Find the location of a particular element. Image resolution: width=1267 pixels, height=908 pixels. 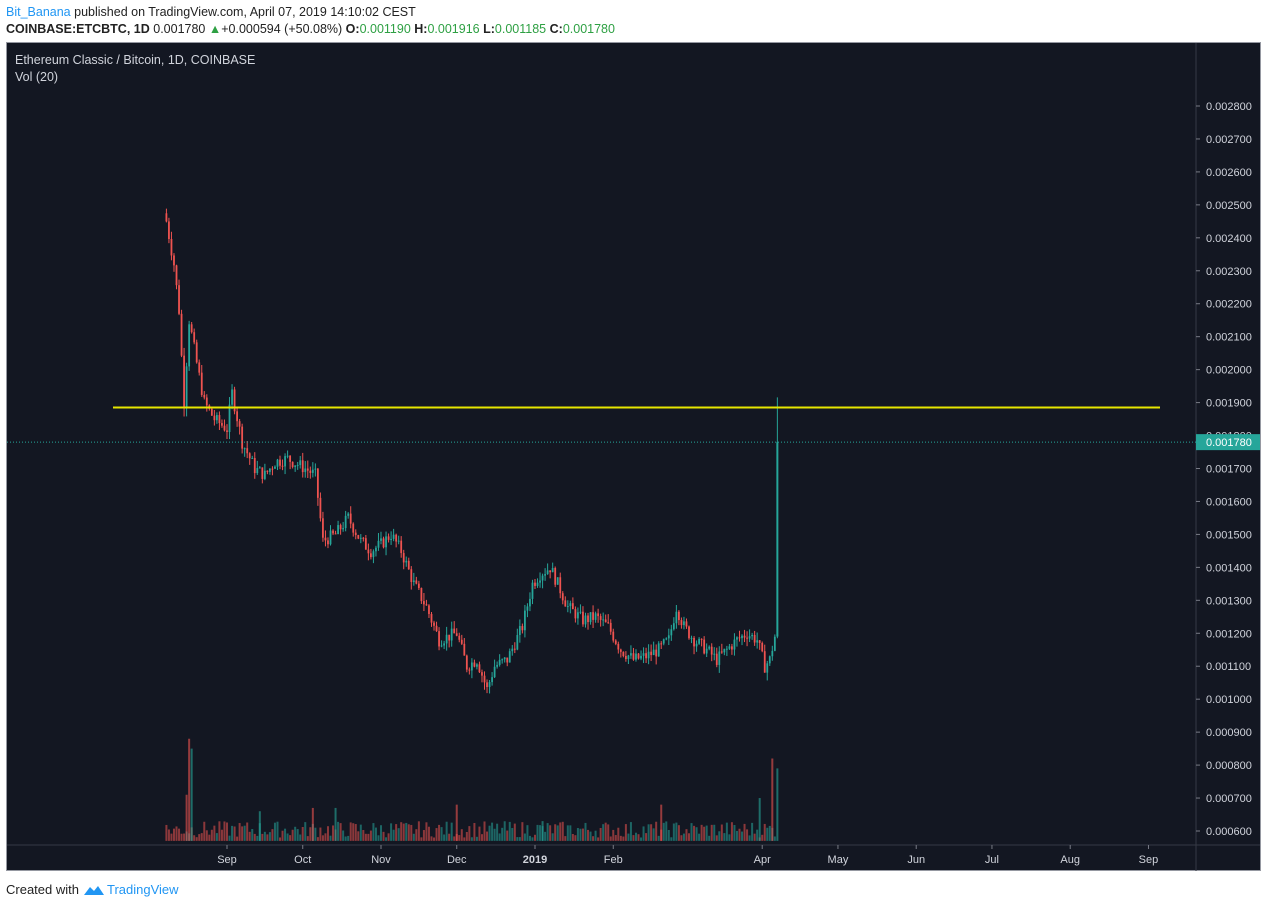

y-tick-label: 0.001000 is located at coordinates (1229, 700).